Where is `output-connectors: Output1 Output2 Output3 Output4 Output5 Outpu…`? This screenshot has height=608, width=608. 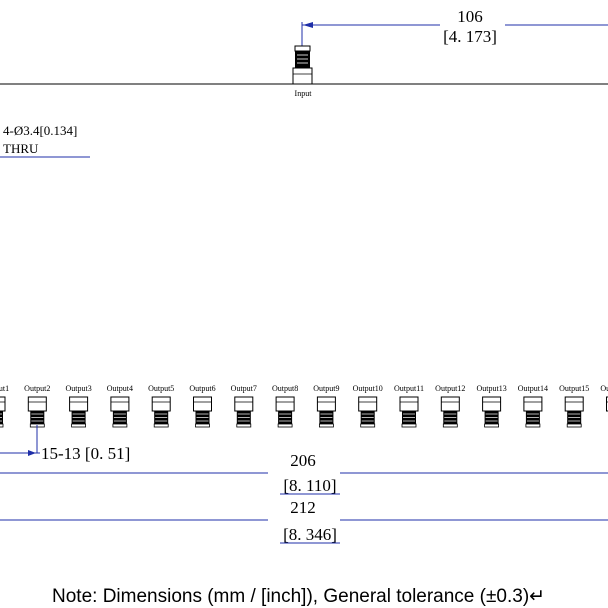
output-connectors: Output1 Output2 Output3 Output4 Output5 Outpu… is located at coordinates (304, 406).